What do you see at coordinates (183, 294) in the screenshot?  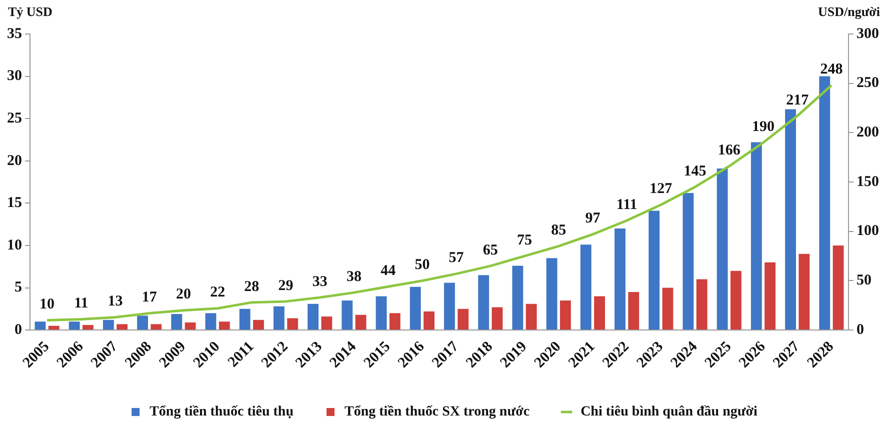 I see `data-label: 20` at bounding box center [183, 294].